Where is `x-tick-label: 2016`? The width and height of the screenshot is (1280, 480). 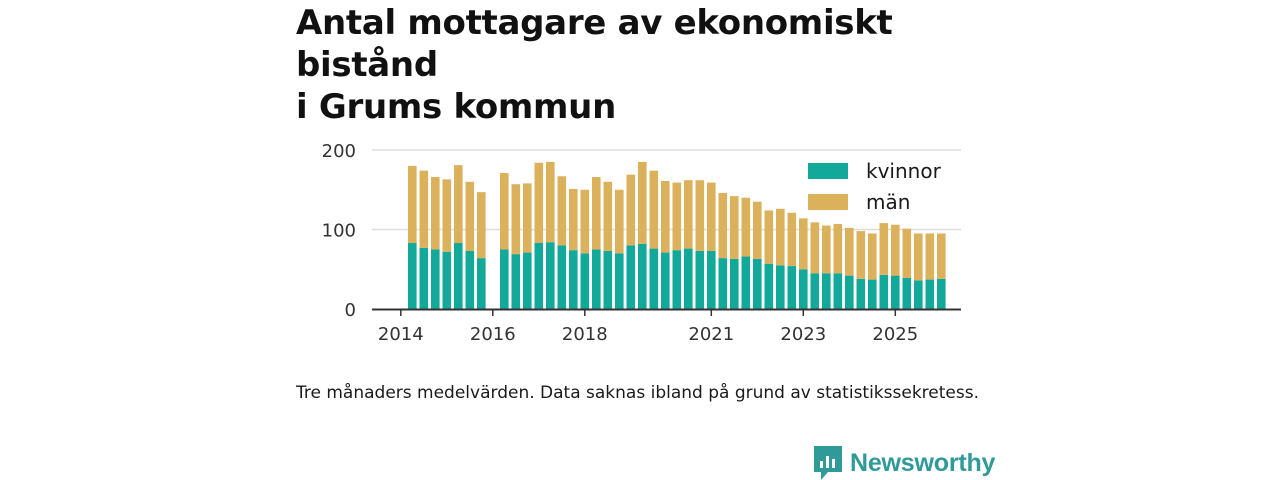
x-tick-label: 2016 is located at coordinates (493, 334).